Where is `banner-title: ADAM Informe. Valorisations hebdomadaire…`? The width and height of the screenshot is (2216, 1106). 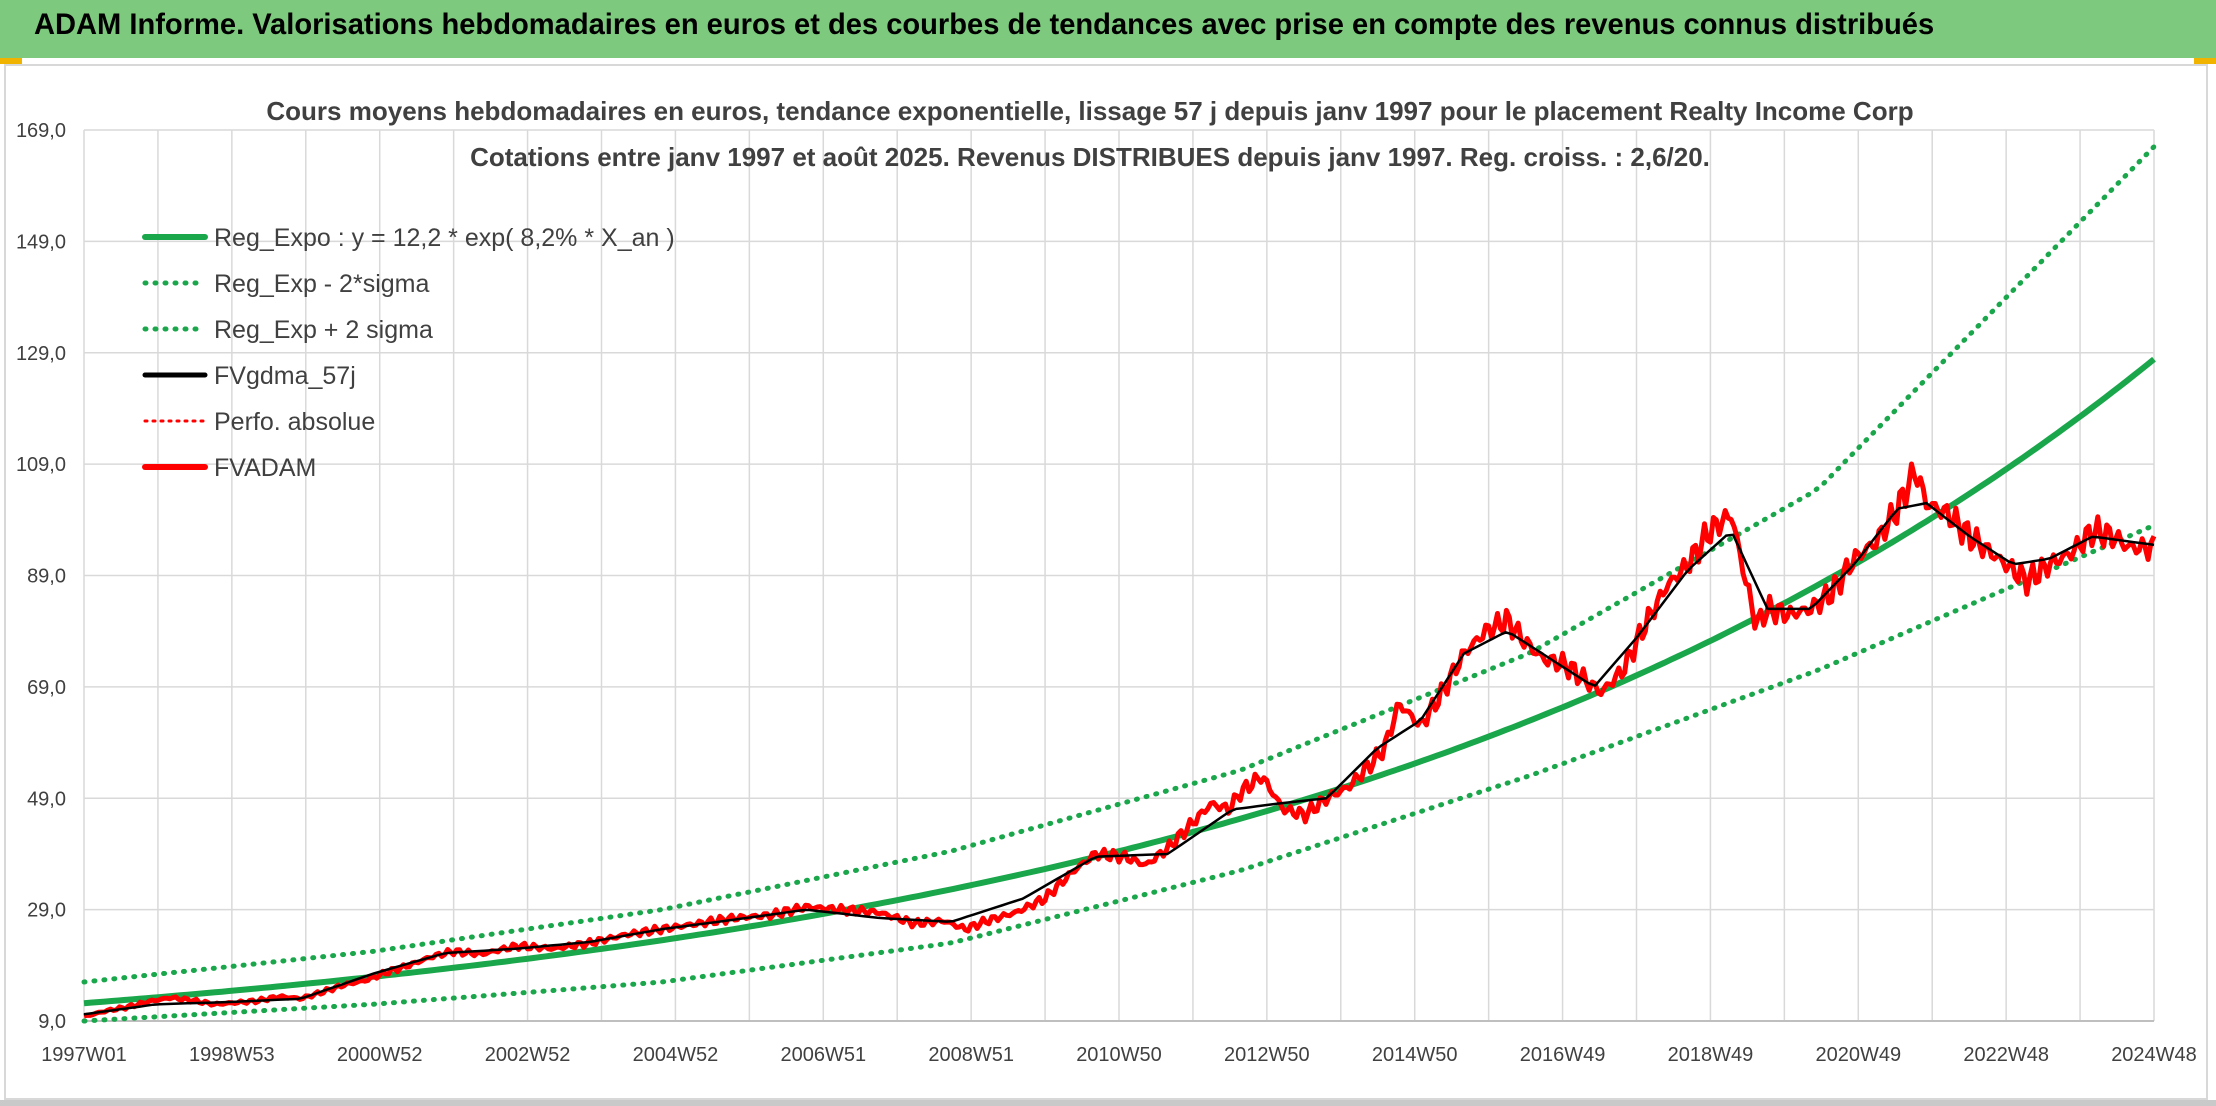
banner-title: ADAM Informe. Valorisations hebdomadaire… is located at coordinates (984, 24).